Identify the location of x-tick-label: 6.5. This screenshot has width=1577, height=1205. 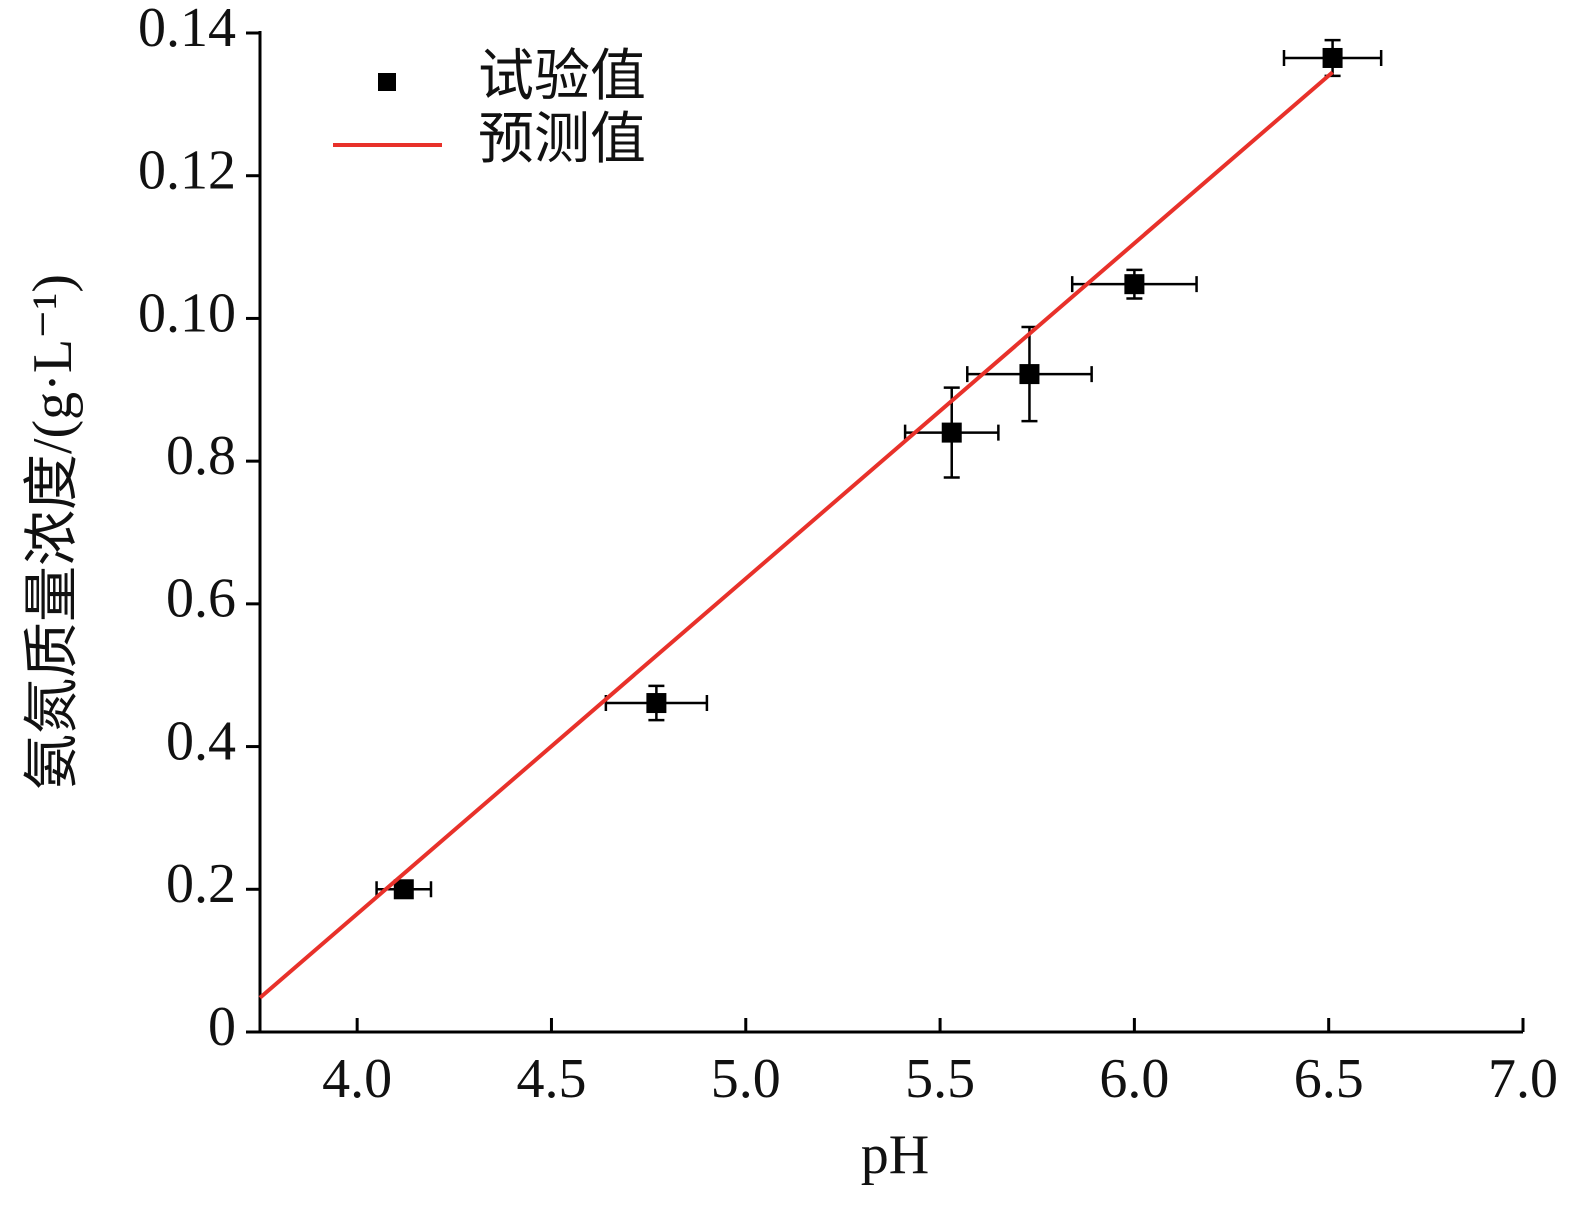
(1329, 1079).